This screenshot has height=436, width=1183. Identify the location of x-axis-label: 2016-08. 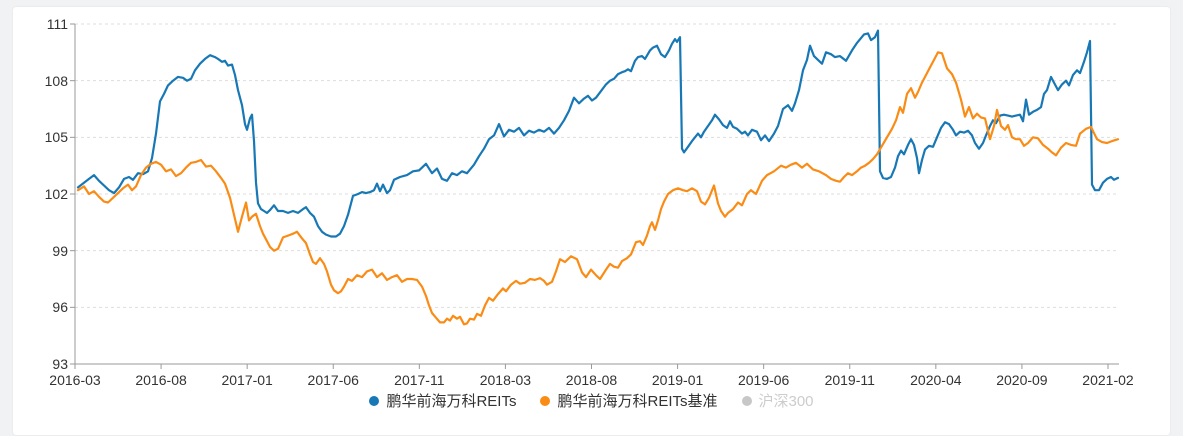
(161, 380).